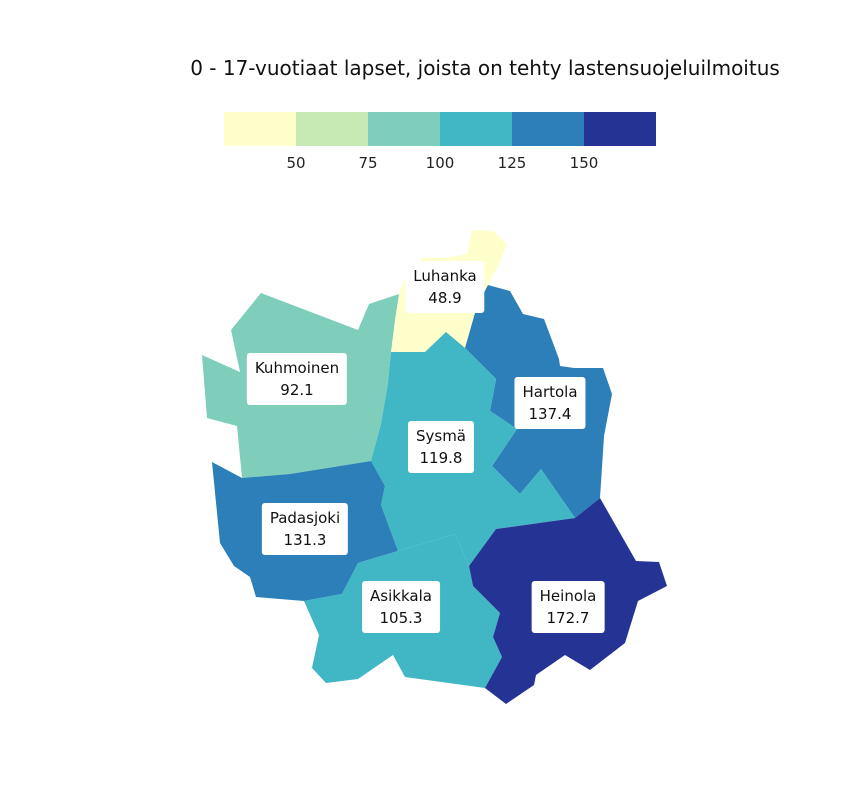 The width and height of the screenshot is (864, 792). I want to click on legend-ticks: 50 75 100 125 150, so click(440, 159).